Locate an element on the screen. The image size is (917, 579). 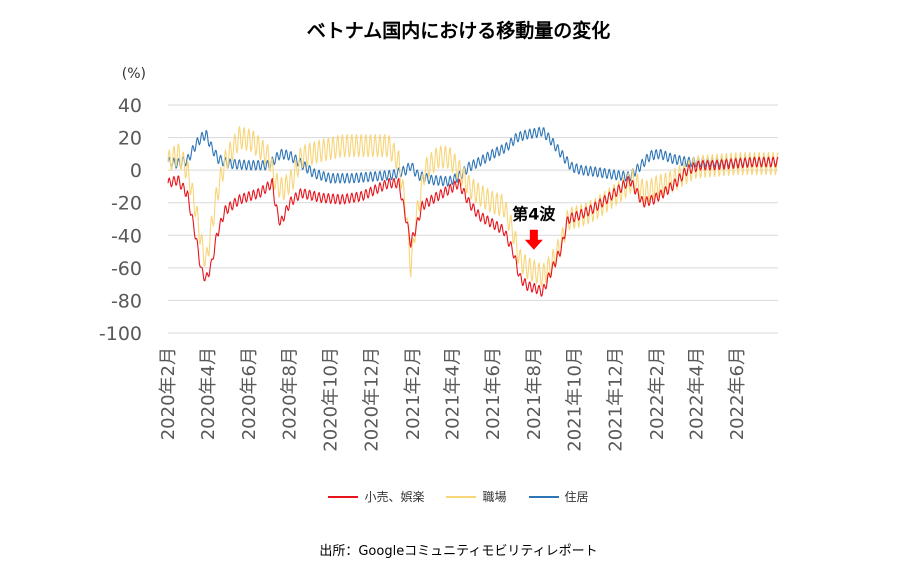
legend-label: 住居 is located at coordinates (576, 497).